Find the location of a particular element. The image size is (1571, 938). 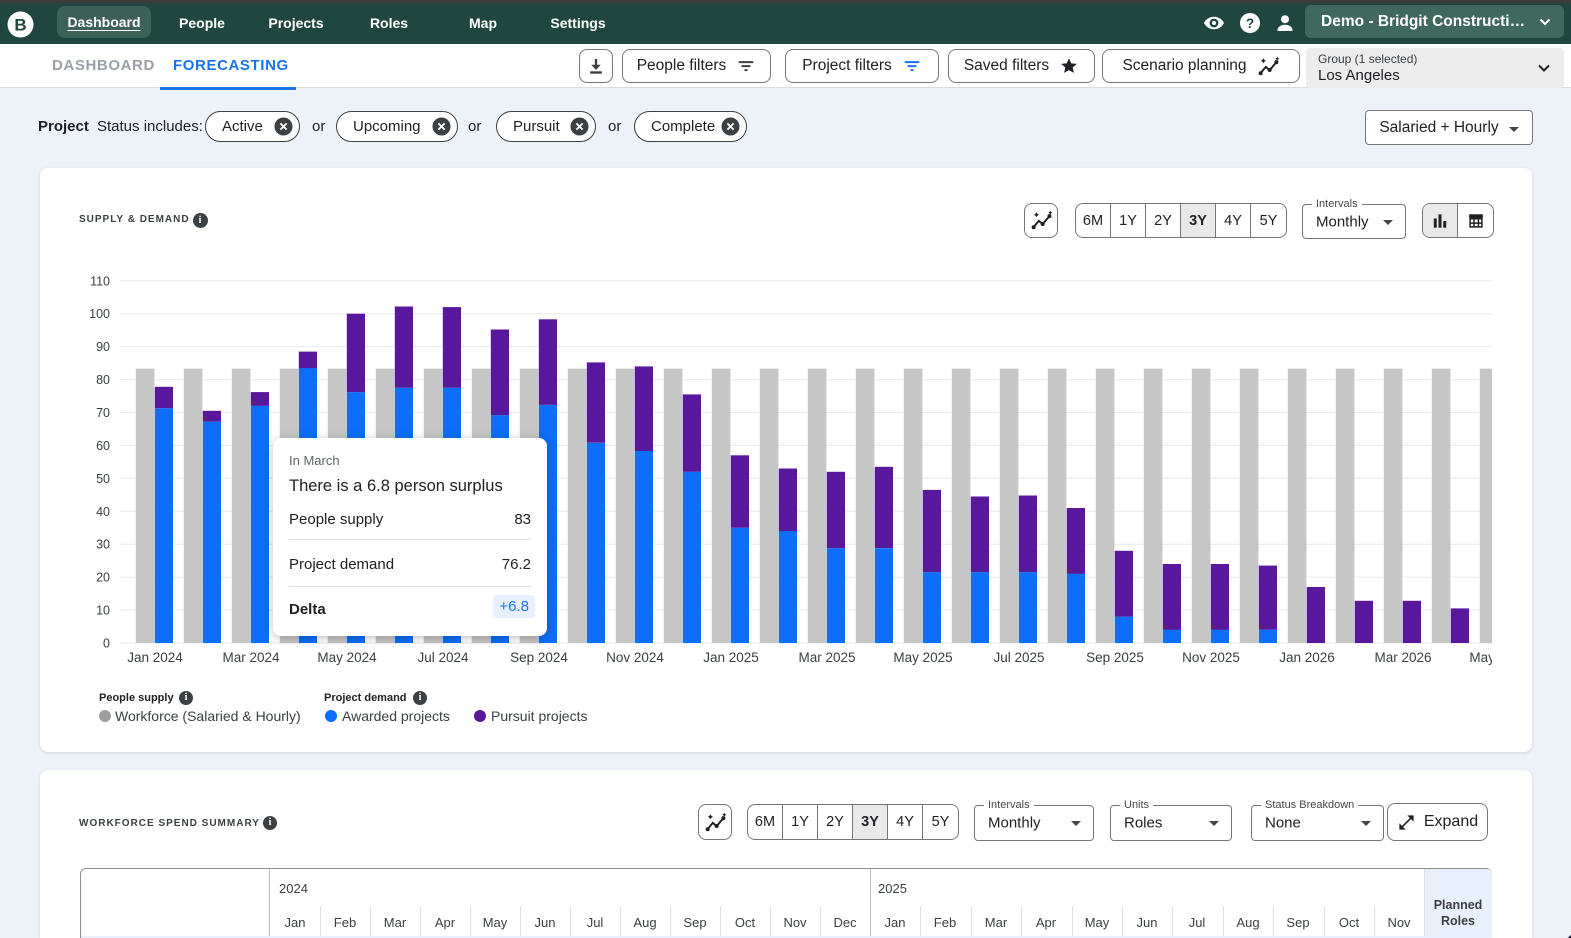

svg-text: Nov 2025 is located at coordinates (1211, 657).